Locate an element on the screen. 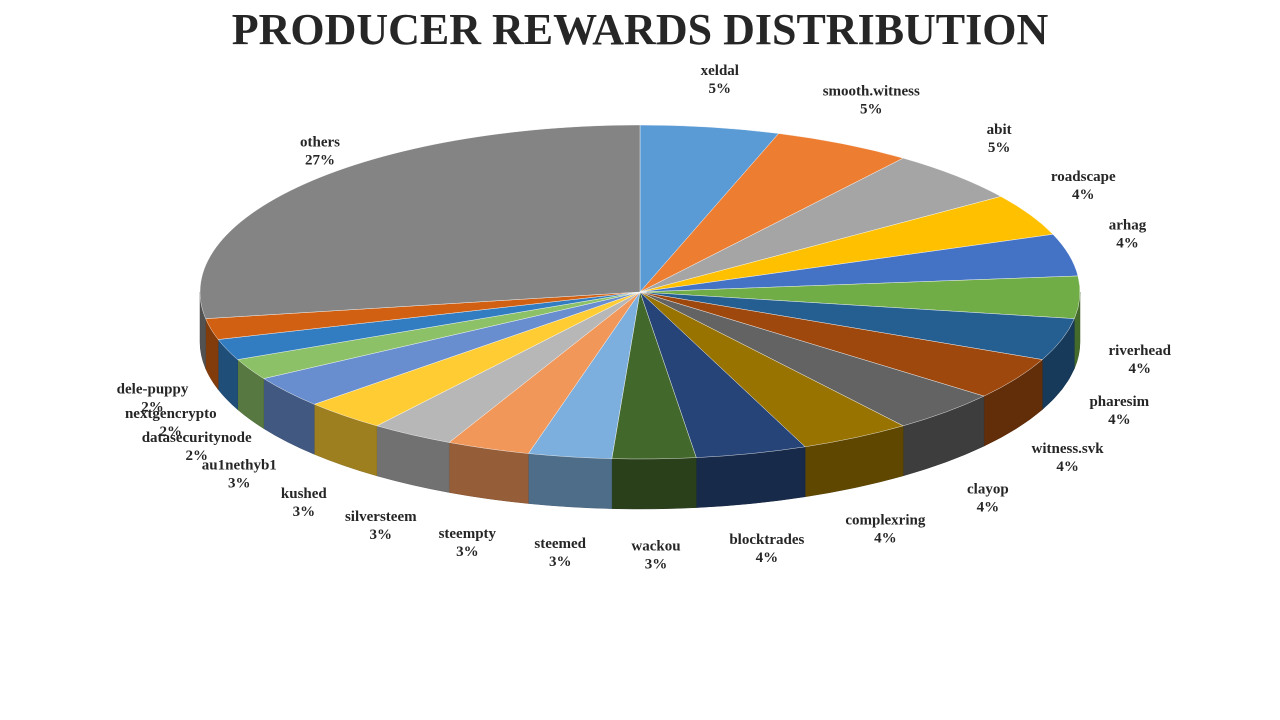  slice-label: dele-puppy is located at coordinates (153, 389).